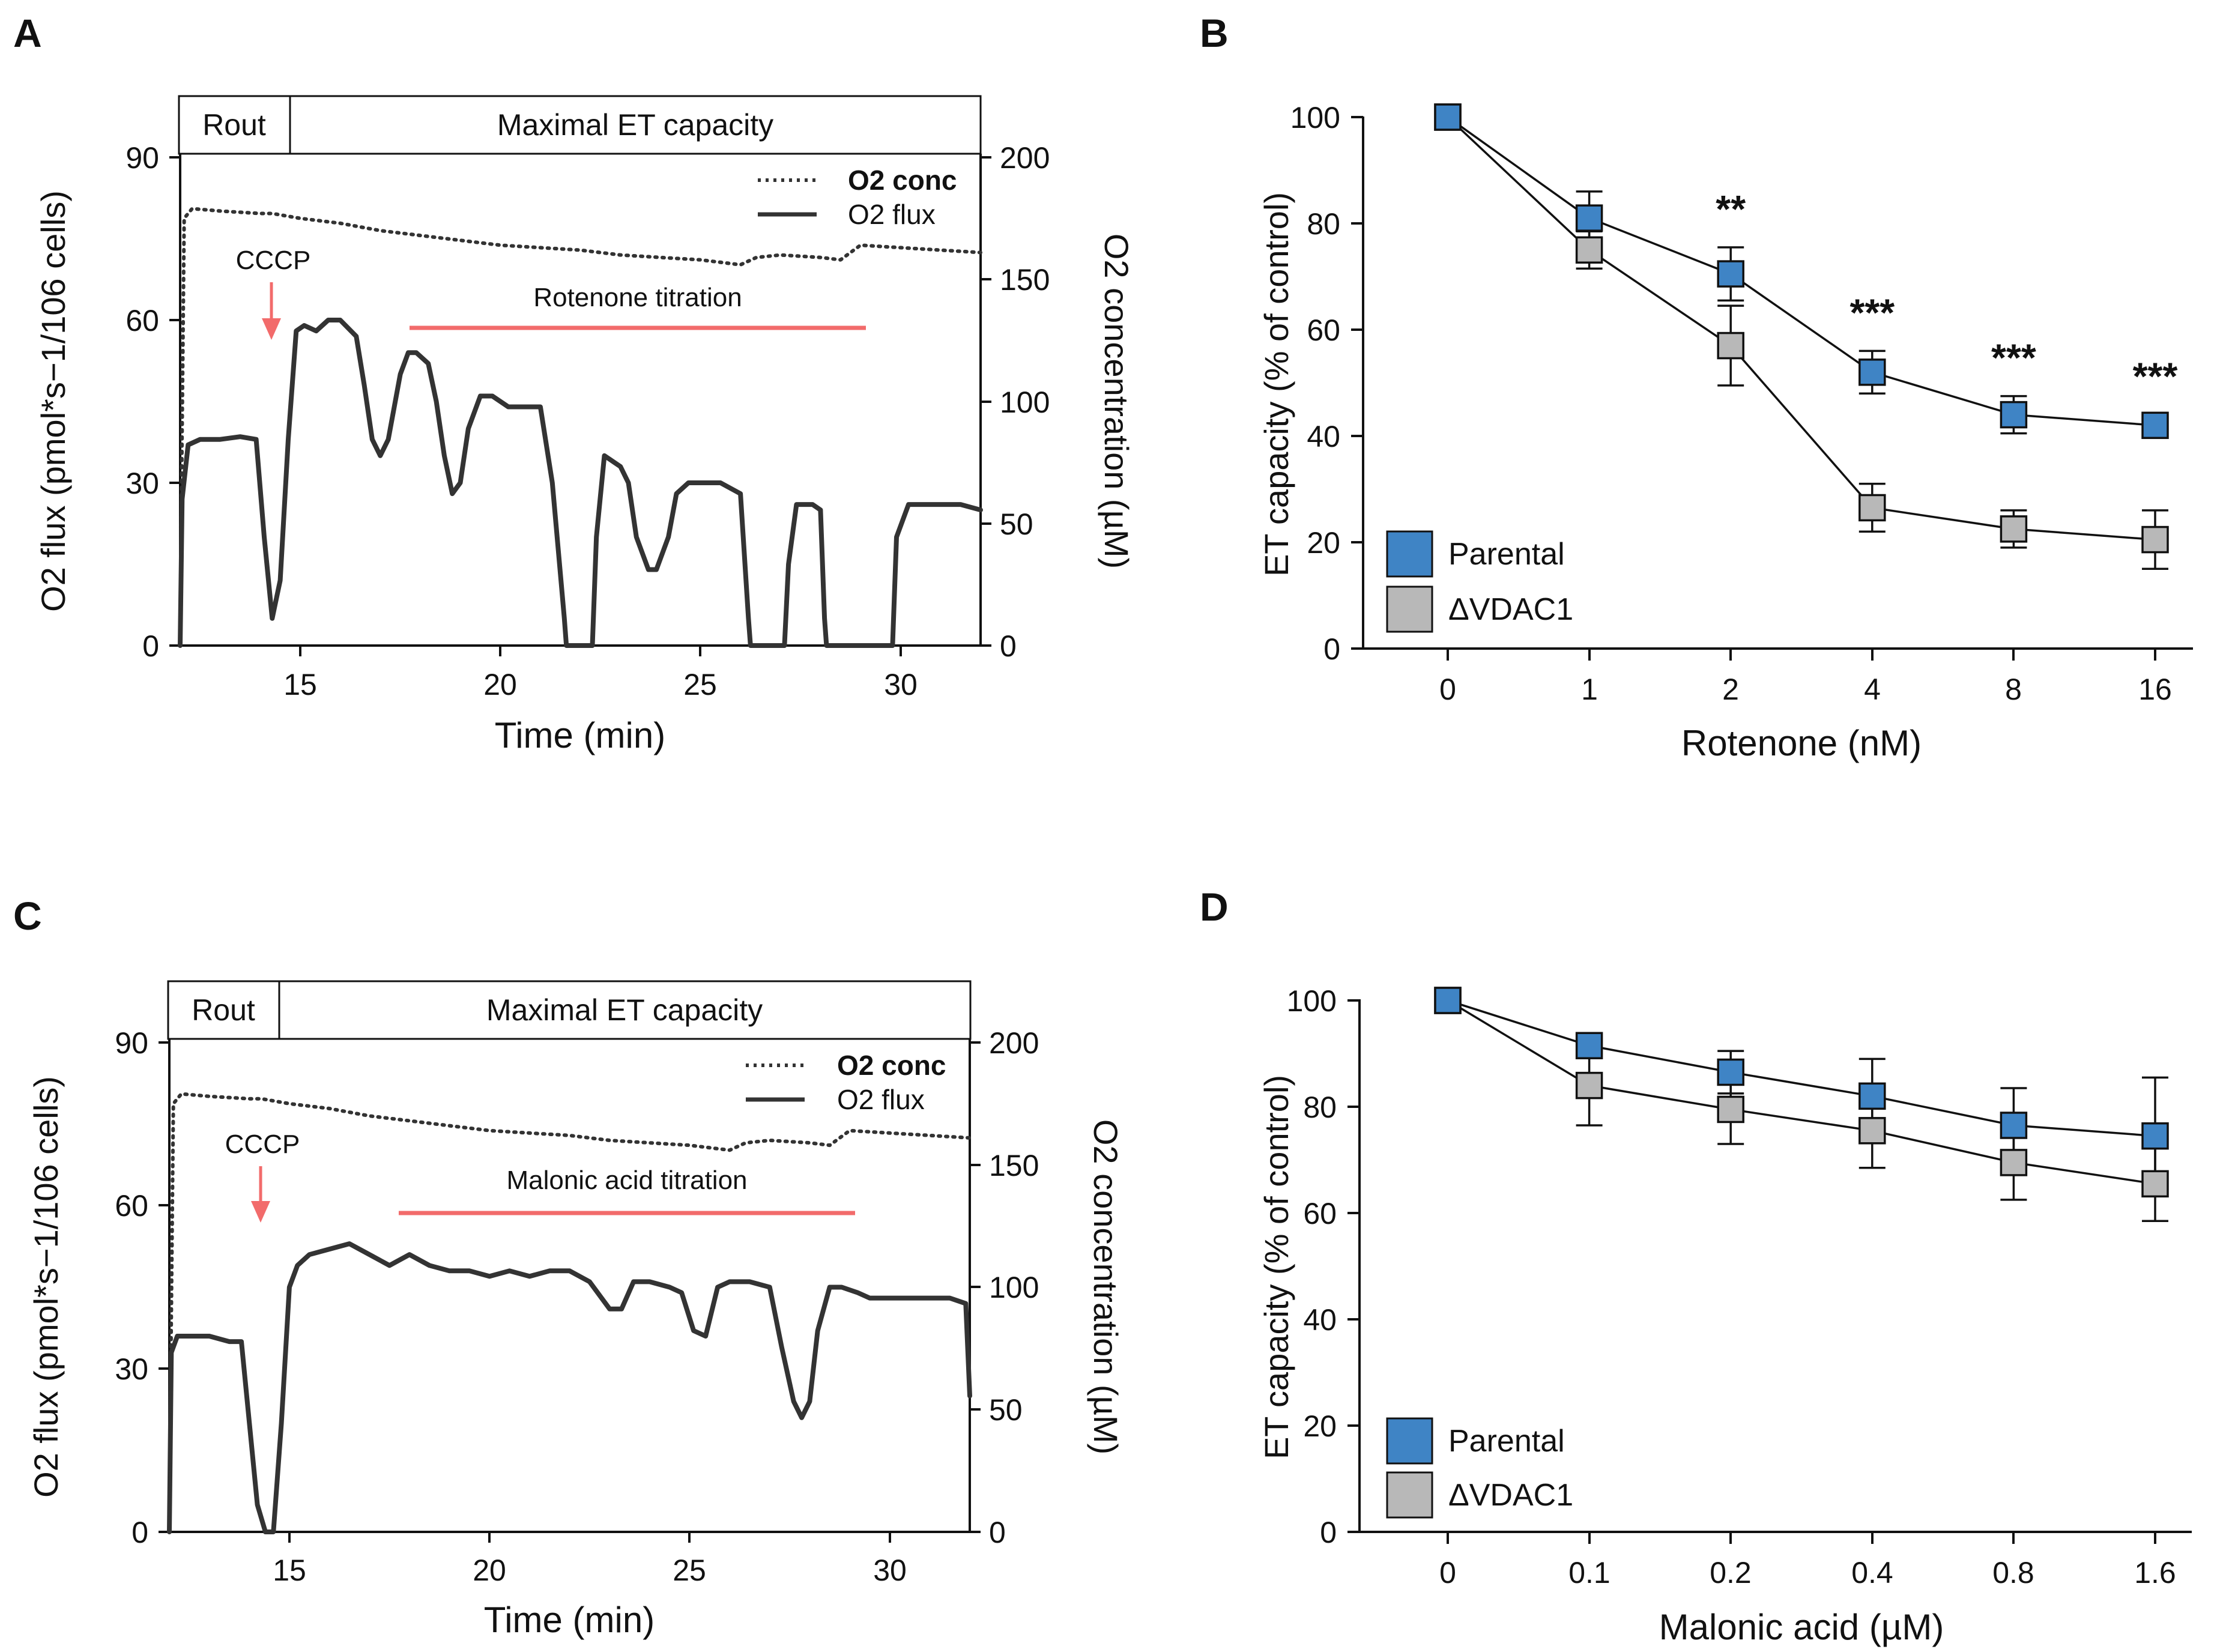  What do you see at coordinates (1323, 543) in the screenshot?
I see `y-tick-label: 20` at bounding box center [1323, 543].